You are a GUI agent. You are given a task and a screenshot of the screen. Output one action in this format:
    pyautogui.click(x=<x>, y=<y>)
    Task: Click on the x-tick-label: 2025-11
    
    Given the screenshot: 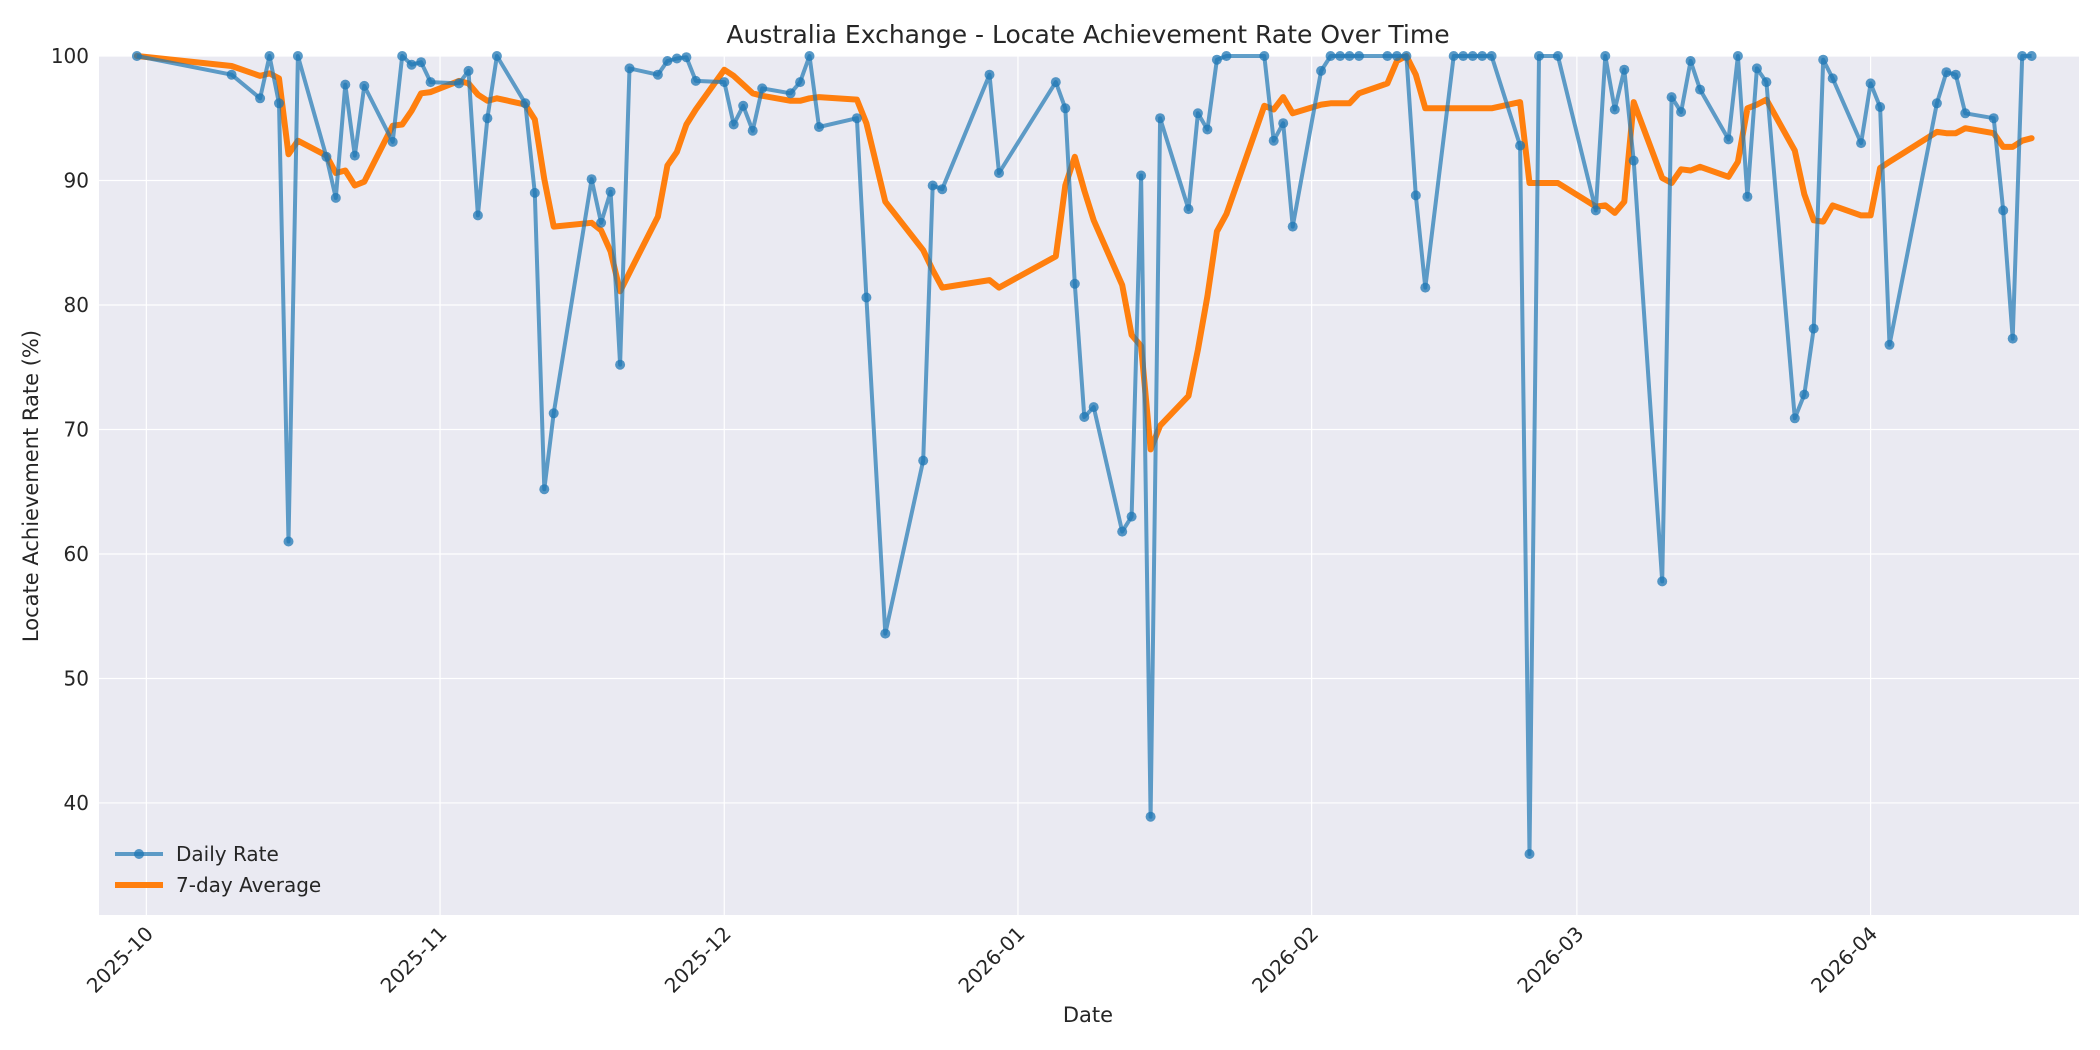 What is the action you would take?
    pyautogui.click(x=414, y=960)
    